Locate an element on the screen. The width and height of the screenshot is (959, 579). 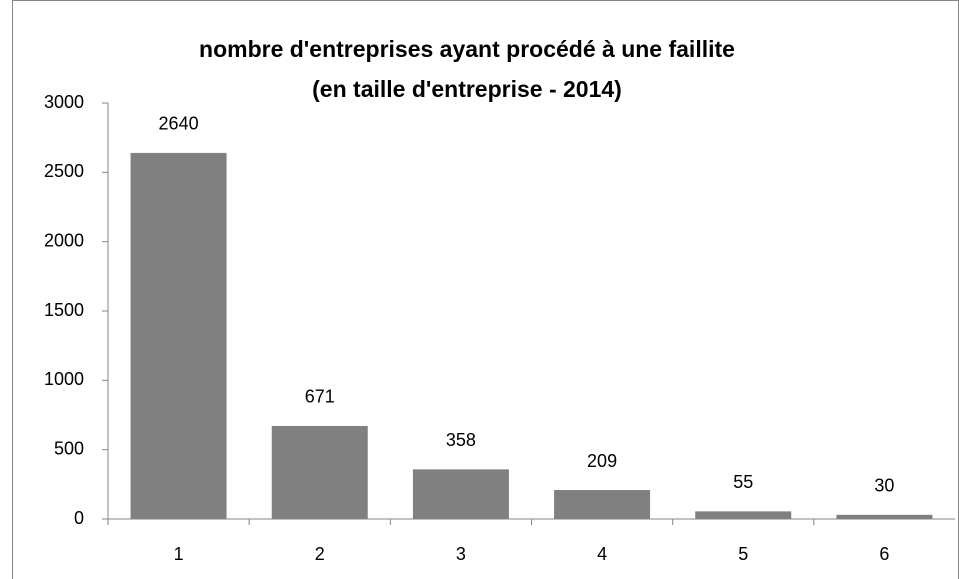
data-label: 55 is located at coordinates (743, 482).